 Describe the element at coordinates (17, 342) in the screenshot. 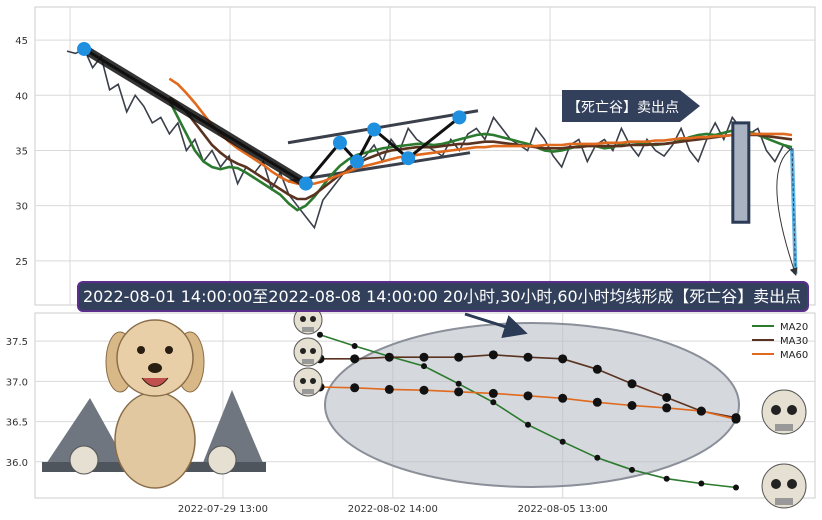

I see `bottom-y-tick-label: 37.5` at that location.